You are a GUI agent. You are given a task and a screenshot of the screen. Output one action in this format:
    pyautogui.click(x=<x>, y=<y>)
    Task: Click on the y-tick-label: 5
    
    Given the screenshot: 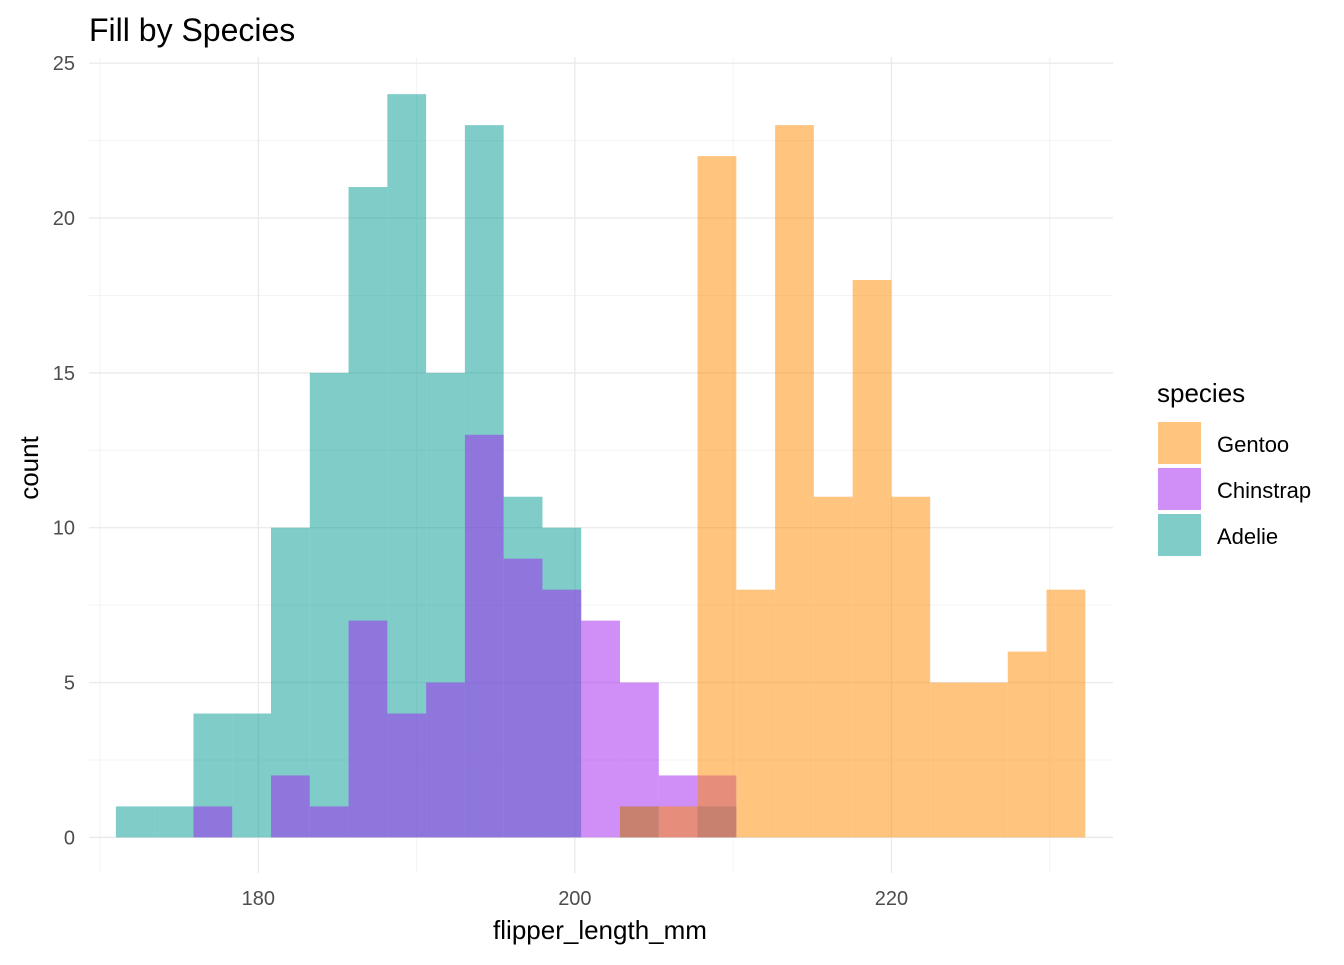 What is the action you would take?
    pyautogui.click(x=69, y=684)
    